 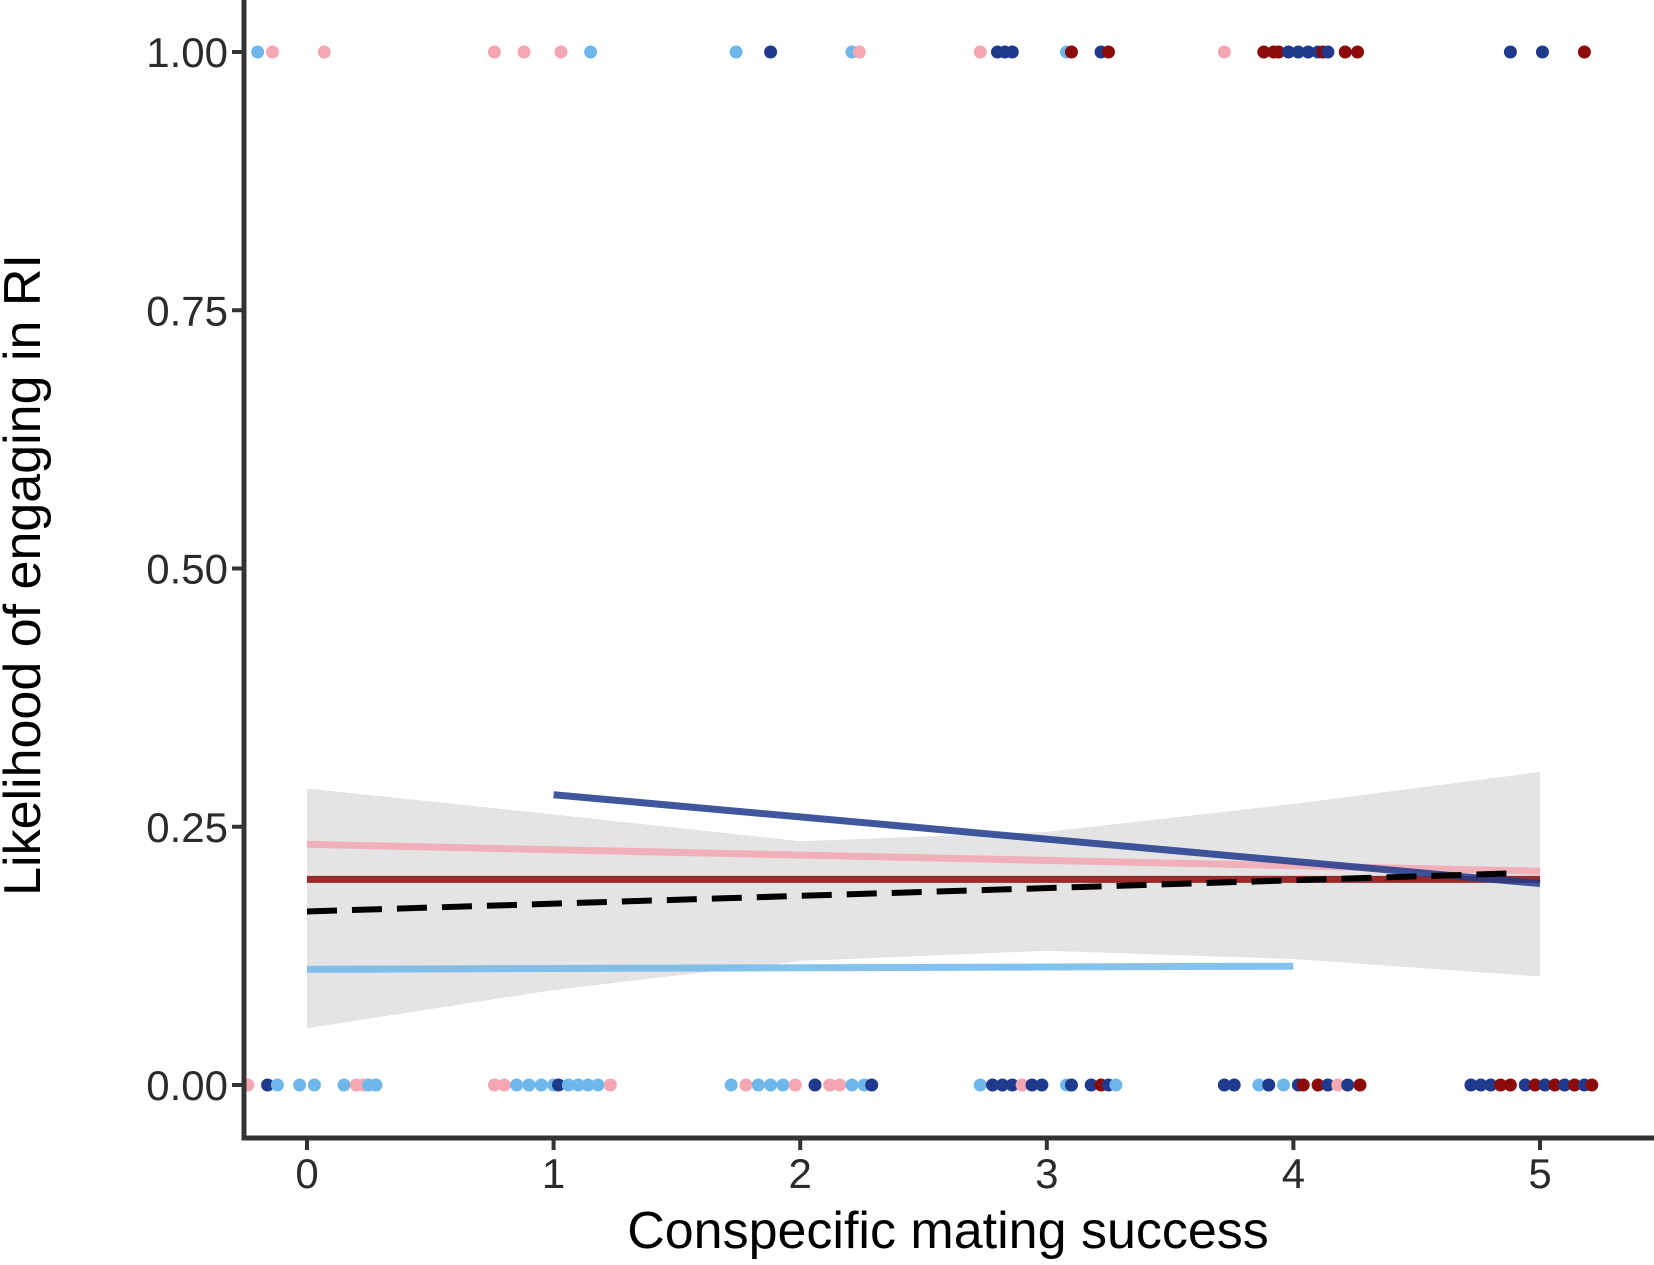 What do you see at coordinates (1046, 1173) in the screenshot?
I see `x-tick-label: 3` at bounding box center [1046, 1173].